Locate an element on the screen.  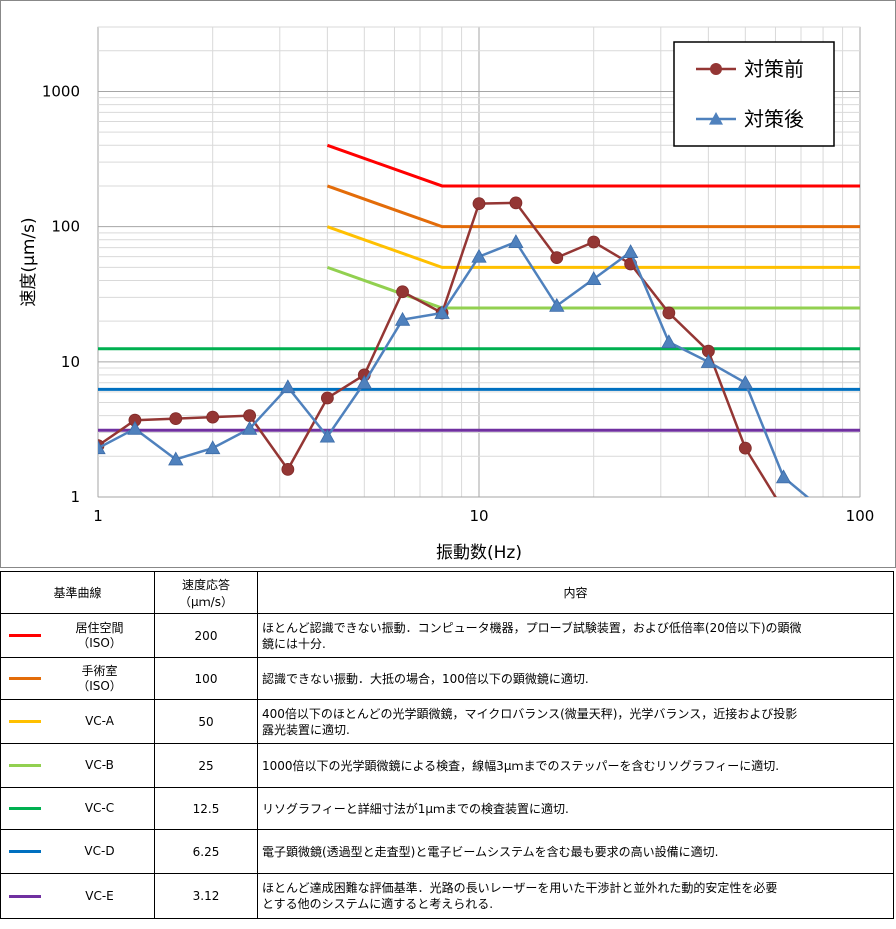
curve-cell: 居住空間 （ISO） is located at coordinates (77, 635).